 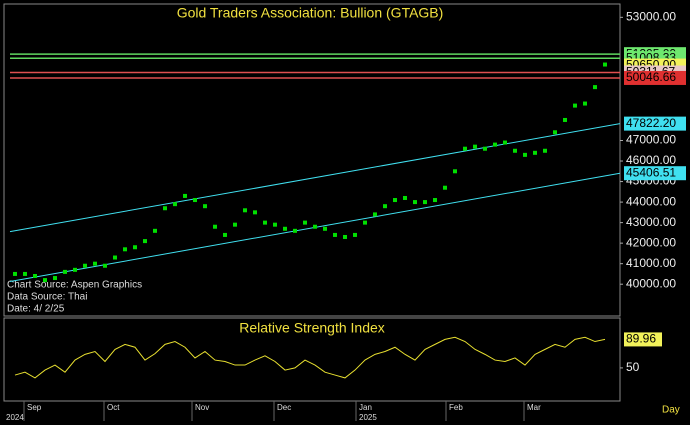 I want to click on x-unit: Day, so click(x=671, y=410).